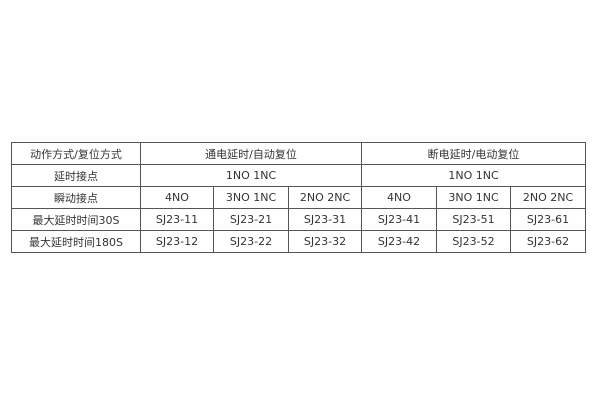 The height and width of the screenshot is (400, 600). What do you see at coordinates (251, 153) in the screenshot?
I see `group-header: 通电延时/自动复位` at bounding box center [251, 153].